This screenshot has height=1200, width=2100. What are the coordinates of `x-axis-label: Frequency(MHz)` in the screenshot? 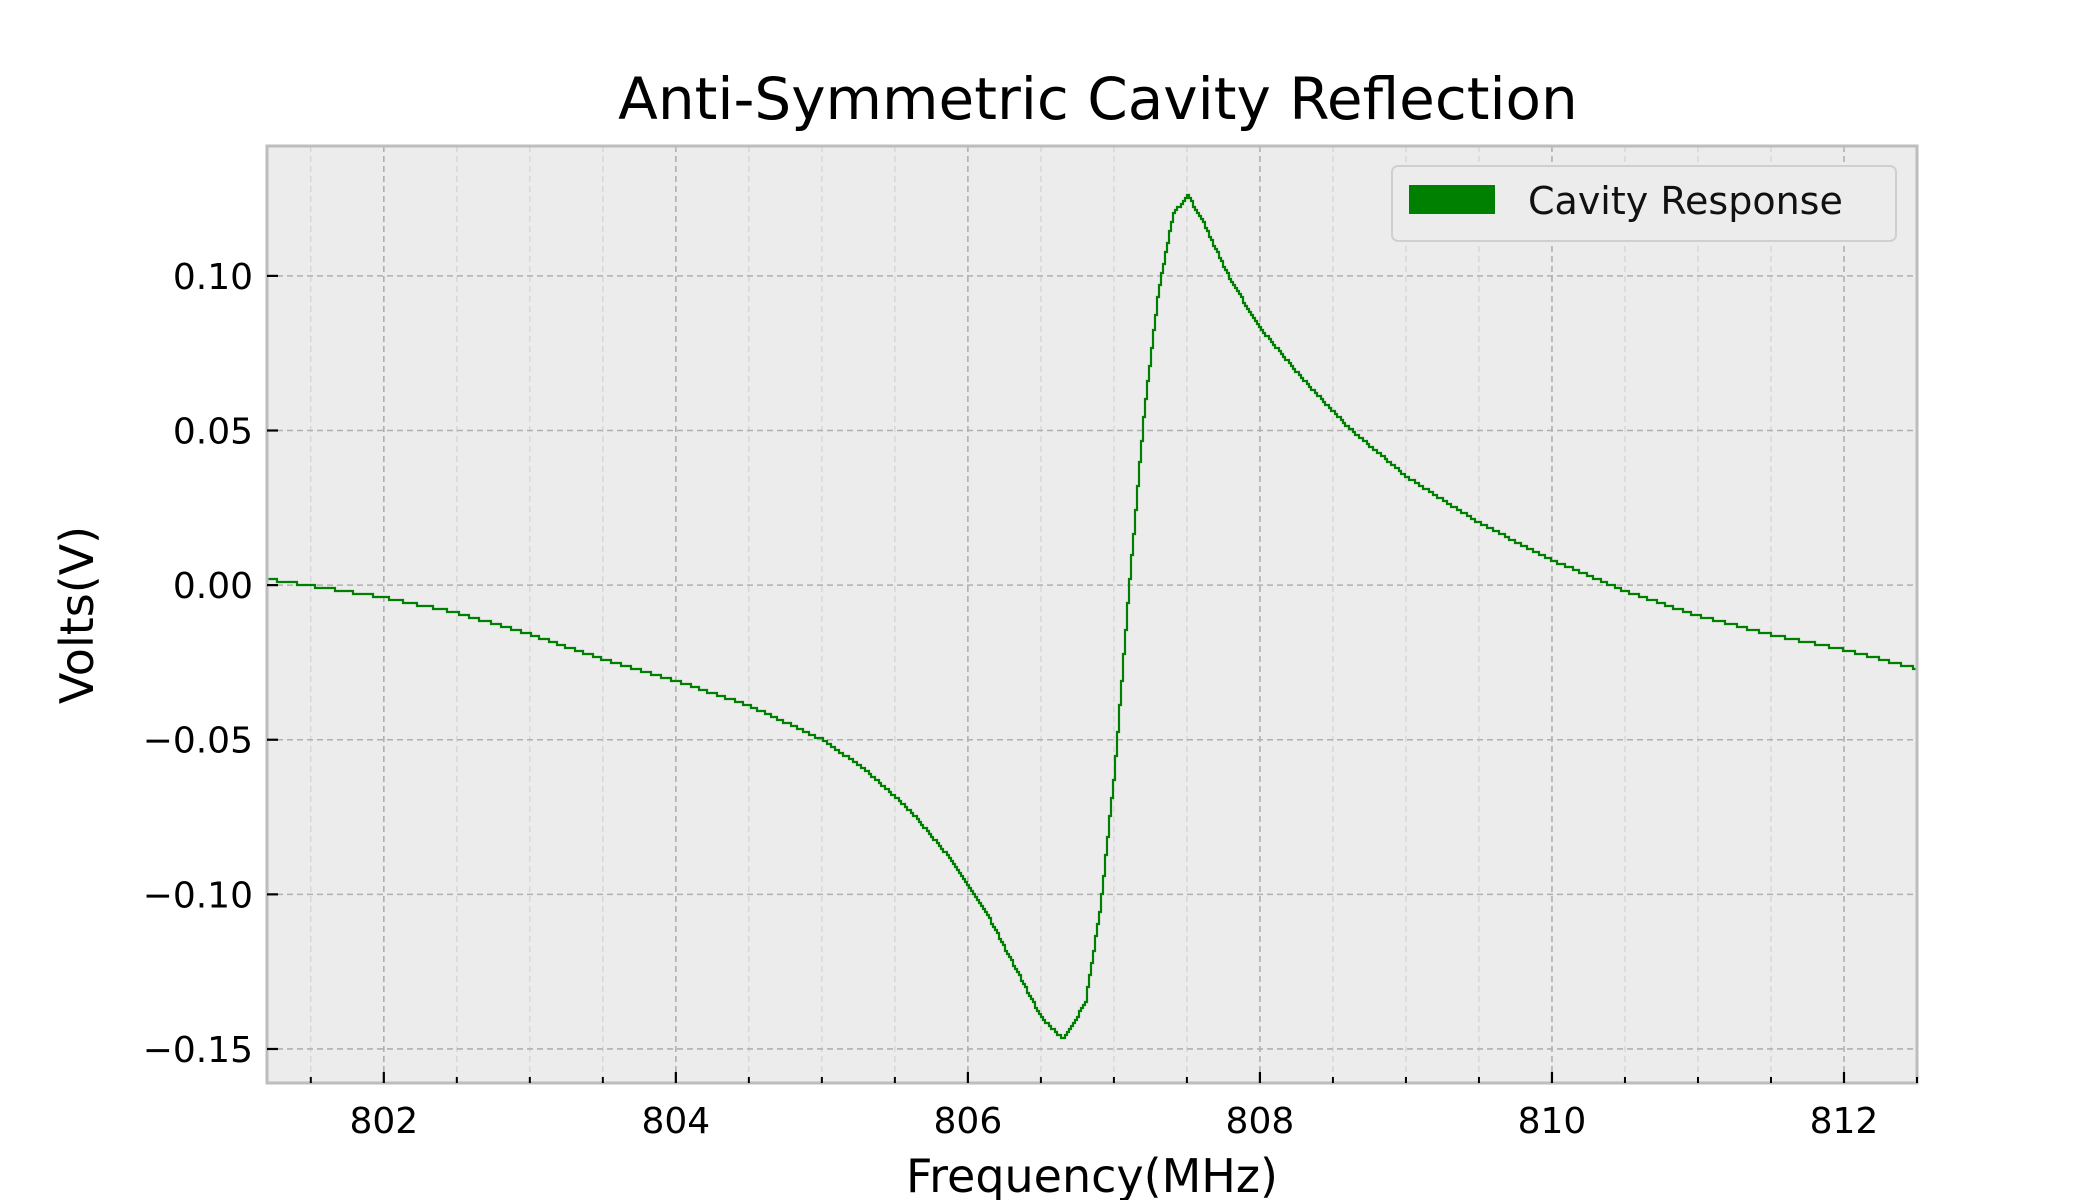 It's located at (1092, 1174).